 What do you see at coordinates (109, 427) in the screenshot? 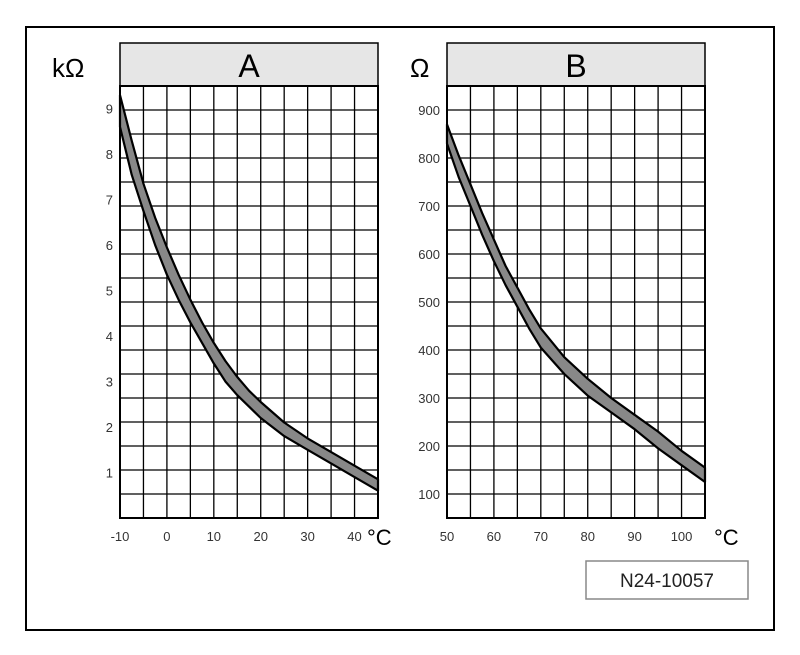
I see `y-tick-label: 2` at bounding box center [109, 427].